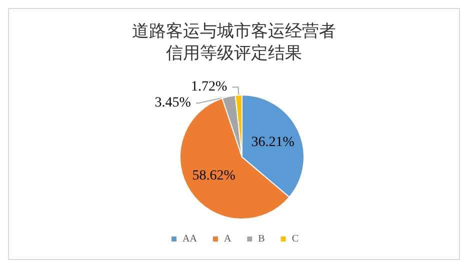  I want to click on legend-label: AA, so click(190, 239).